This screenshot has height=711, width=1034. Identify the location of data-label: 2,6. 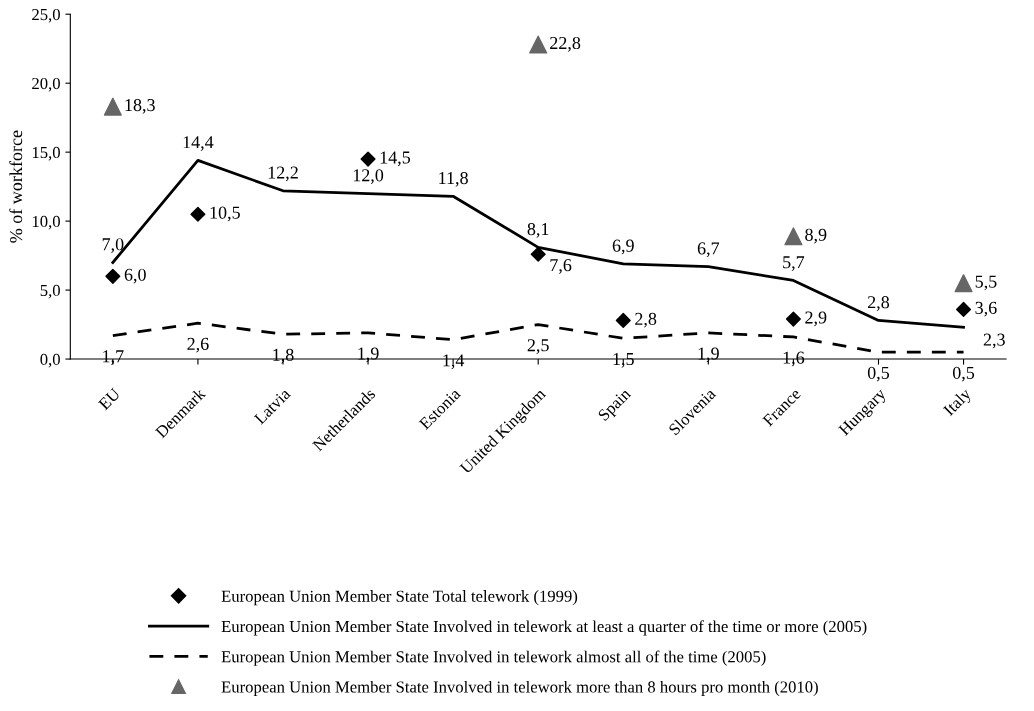
(198, 345).